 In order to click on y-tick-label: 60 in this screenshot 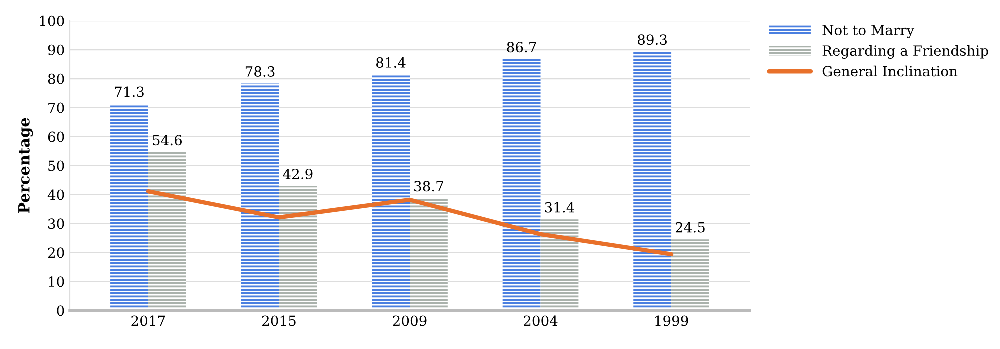, I will do `click(56, 137)`.